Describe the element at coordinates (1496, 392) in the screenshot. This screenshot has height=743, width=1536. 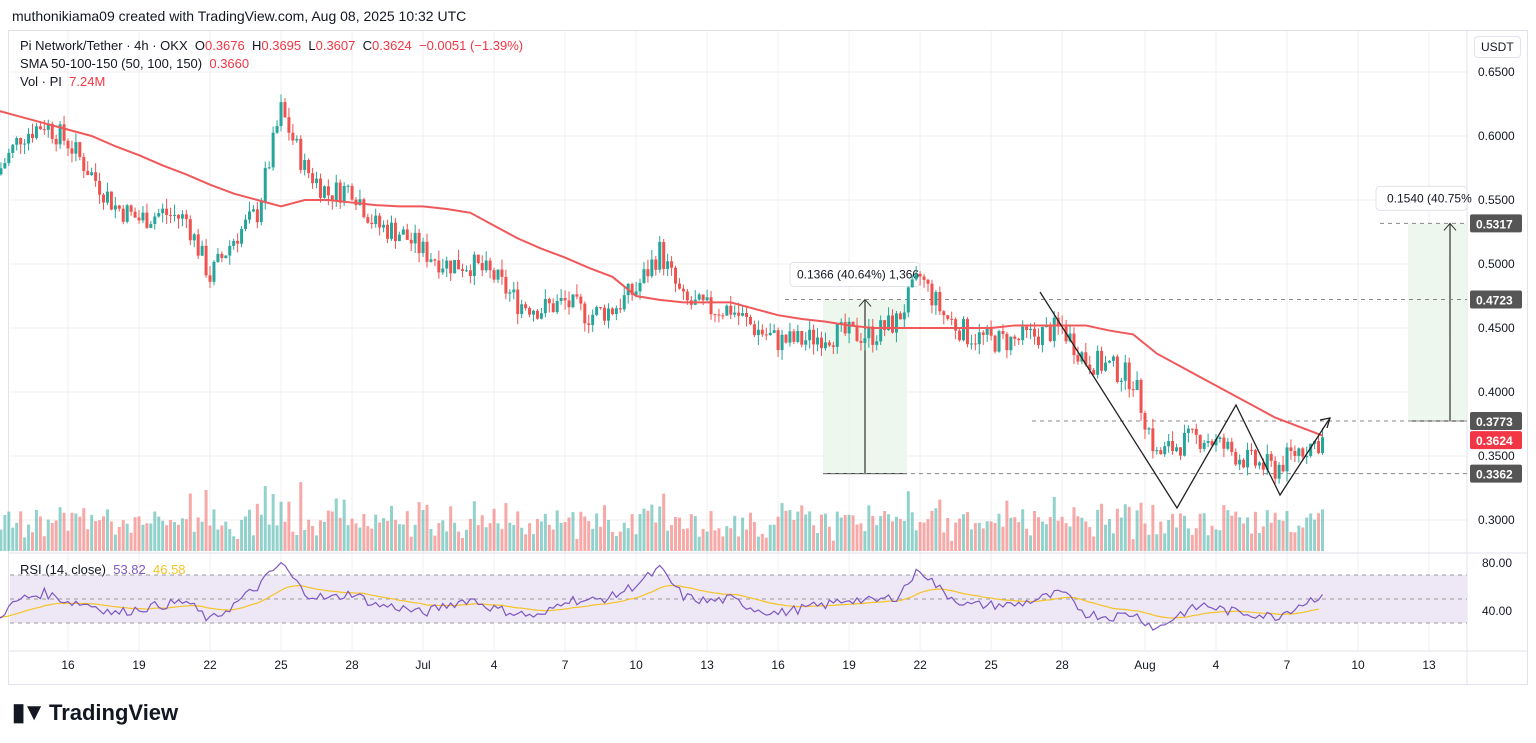
I see `price-tick-label: 0.4000` at that location.